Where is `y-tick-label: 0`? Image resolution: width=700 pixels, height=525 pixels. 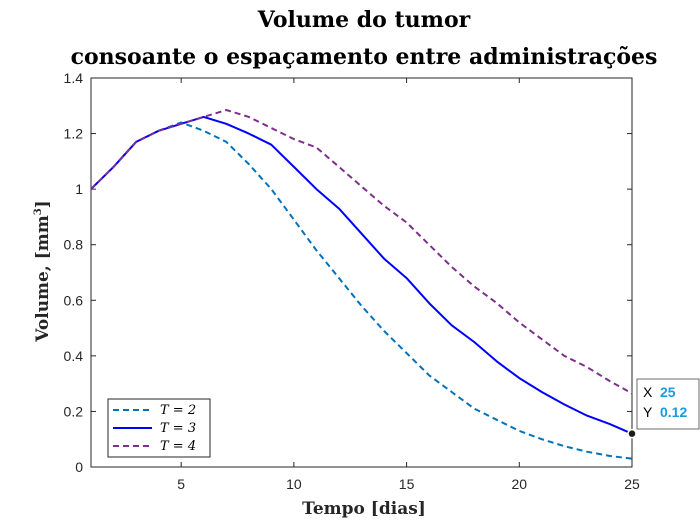
y-tick-label: 0 is located at coordinates (79, 467).